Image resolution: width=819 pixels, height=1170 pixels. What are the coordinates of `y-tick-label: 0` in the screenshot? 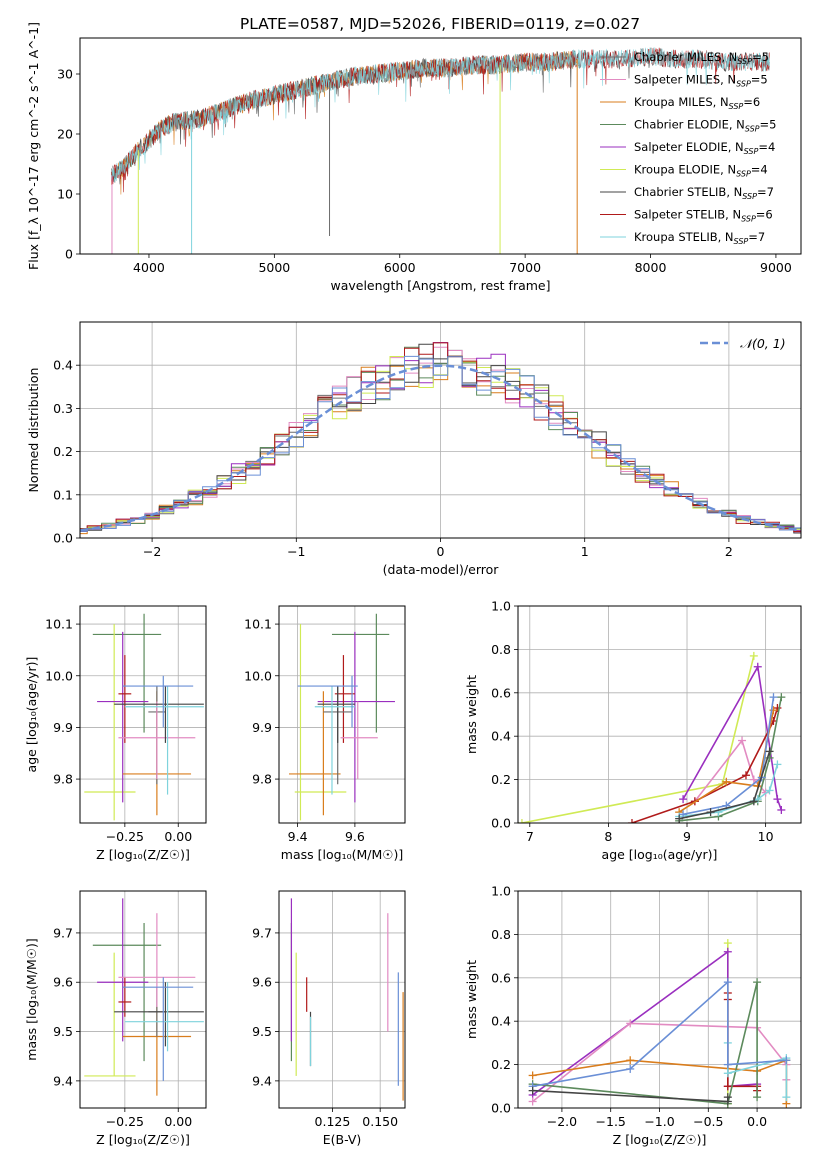 It's located at (69, 254).